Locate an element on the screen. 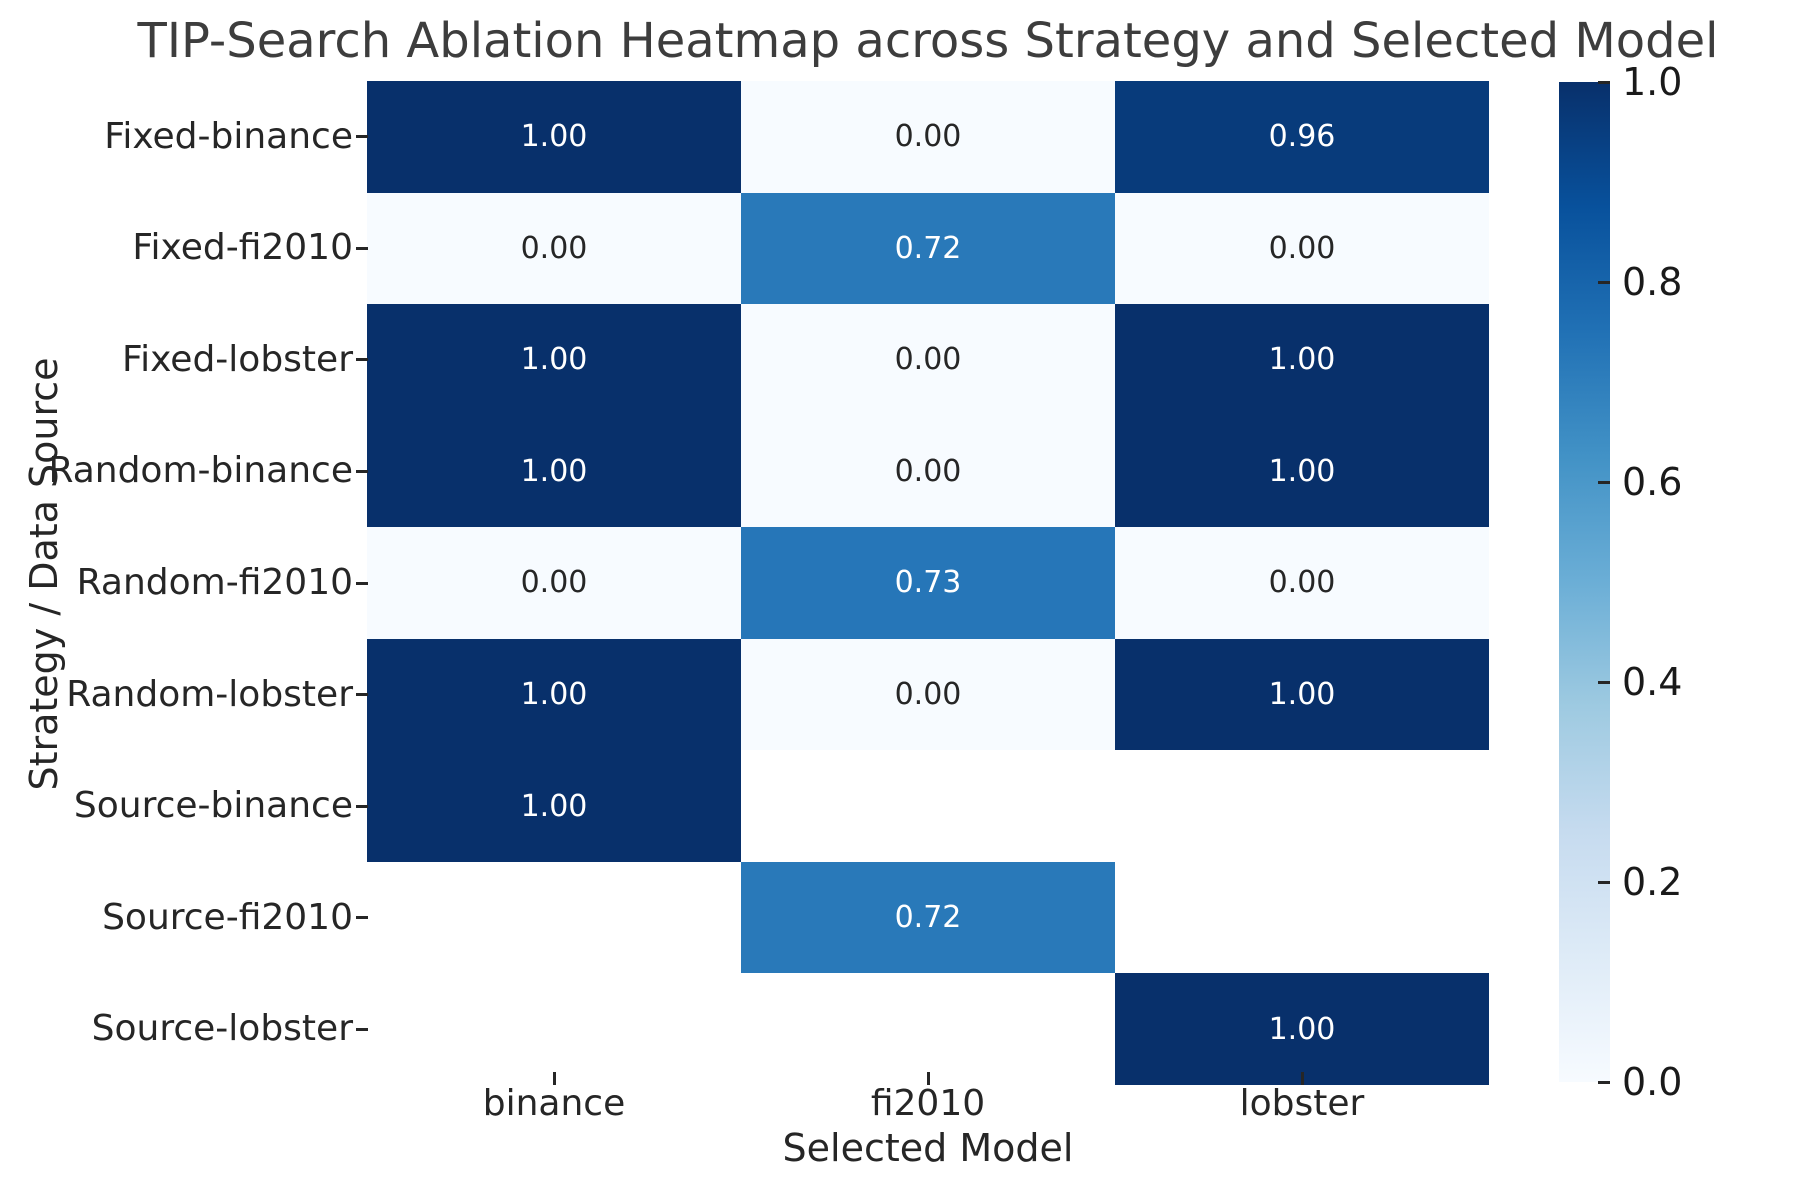  colorbar-tick-label: 0.8 is located at coordinates (1652, 282).